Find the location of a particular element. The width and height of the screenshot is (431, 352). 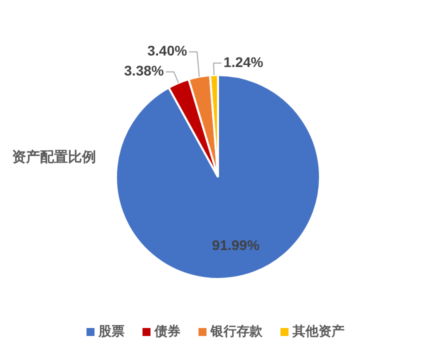

legend-label: 银行存款 is located at coordinates (237, 330).